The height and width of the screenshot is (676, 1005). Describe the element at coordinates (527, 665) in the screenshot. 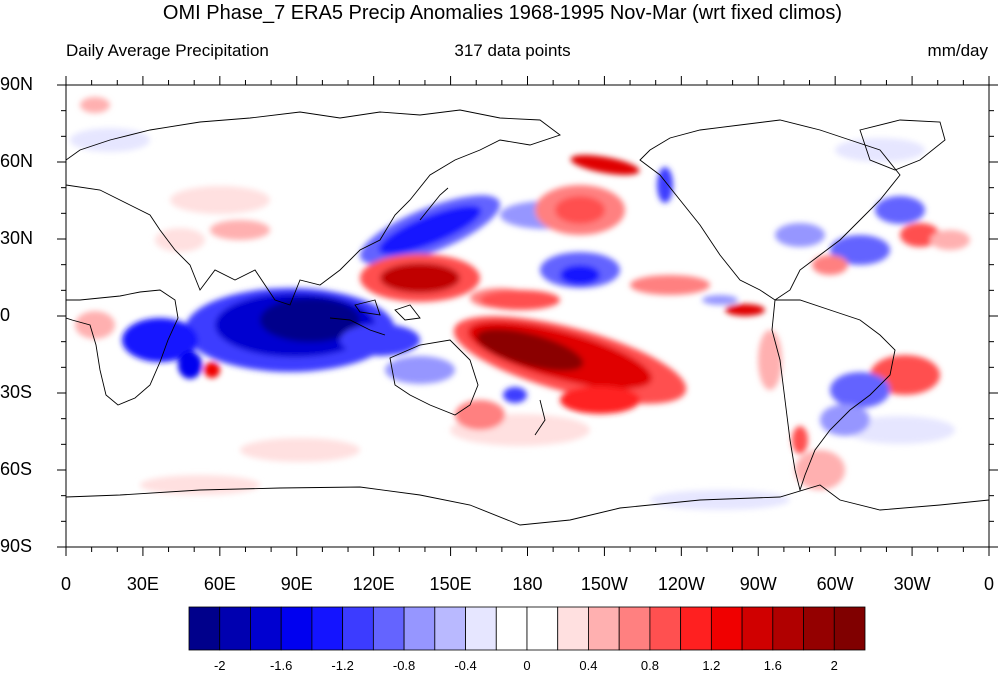

I see `colorbar-label: 0` at that location.